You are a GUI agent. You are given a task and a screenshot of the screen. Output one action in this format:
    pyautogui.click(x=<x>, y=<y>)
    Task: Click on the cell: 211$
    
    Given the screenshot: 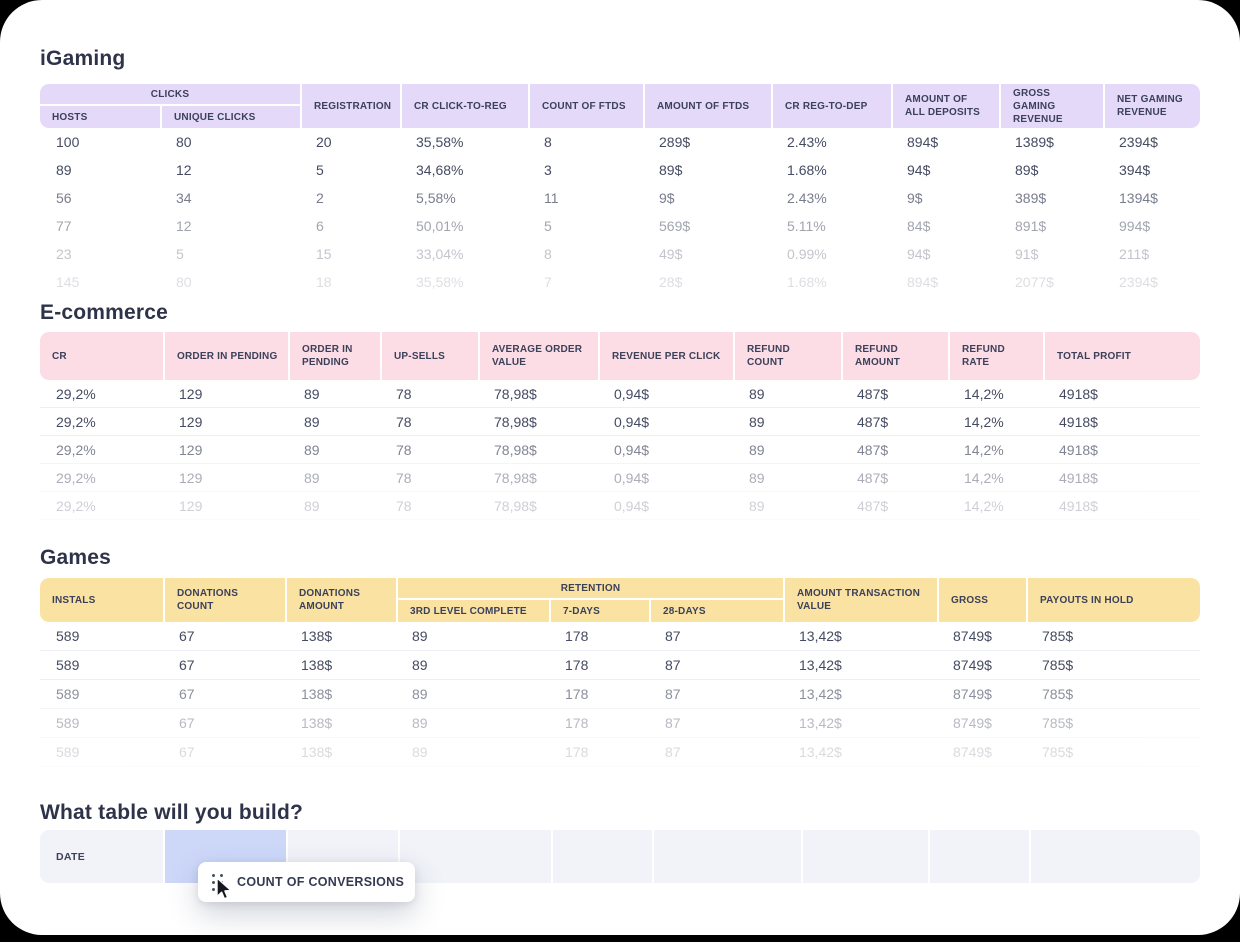 What is the action you would take?
    pyautogui.click(x=1134, y=254)
    